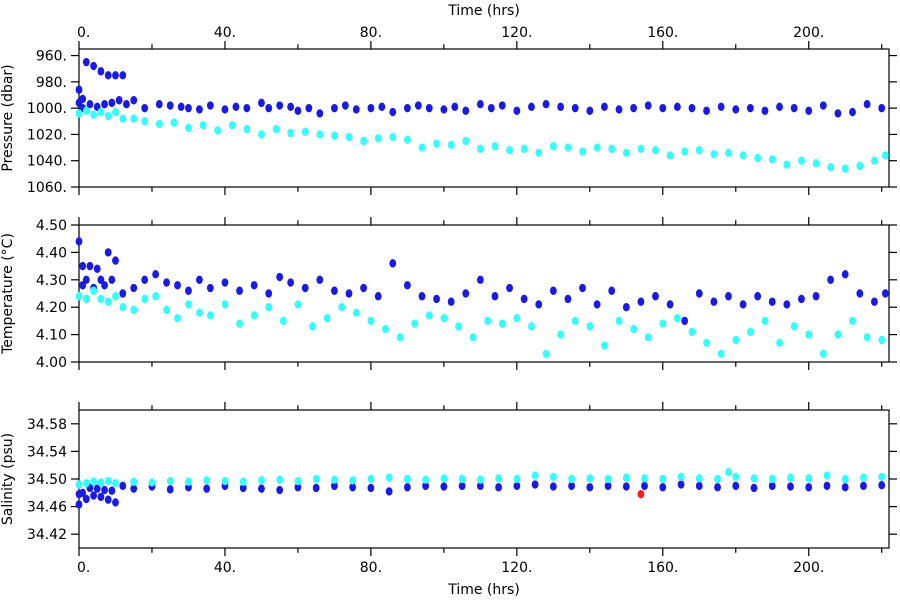 The width and height of the screenshot is (900, 600). What do you see at coordinates (47, 508) in the screenshot?
I see `salinity-y-tick-label: 34.46` at bounding box center [47, 508].